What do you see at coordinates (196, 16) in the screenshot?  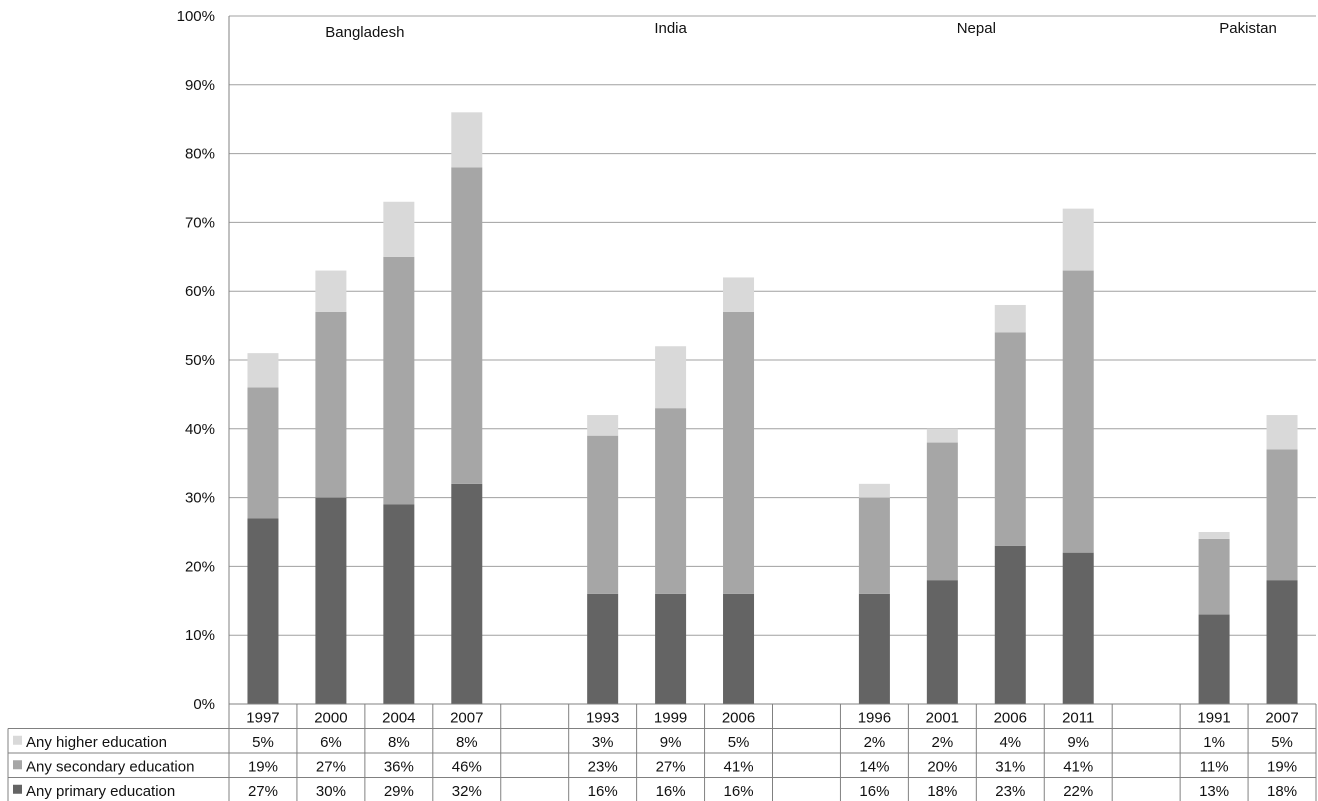 I see `y-tick-label: 100%` at bounding box center [196, 16].